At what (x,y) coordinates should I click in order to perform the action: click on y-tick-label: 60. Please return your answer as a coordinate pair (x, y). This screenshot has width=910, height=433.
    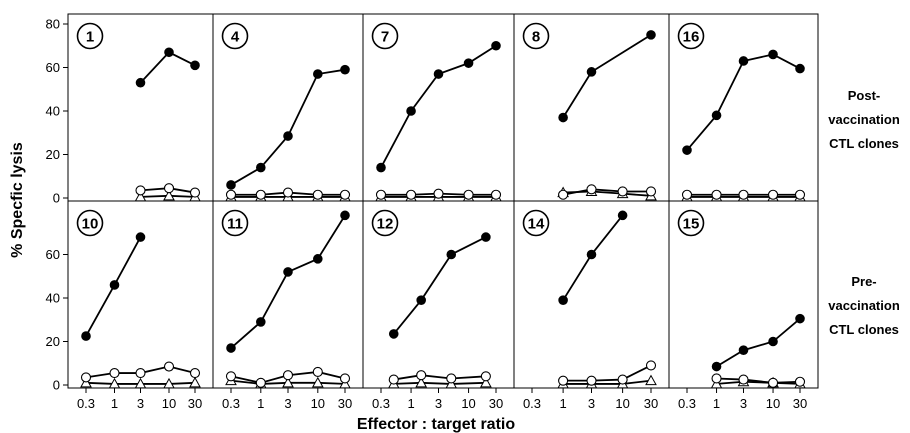
    Looking at the image, I should click on (53, 254).